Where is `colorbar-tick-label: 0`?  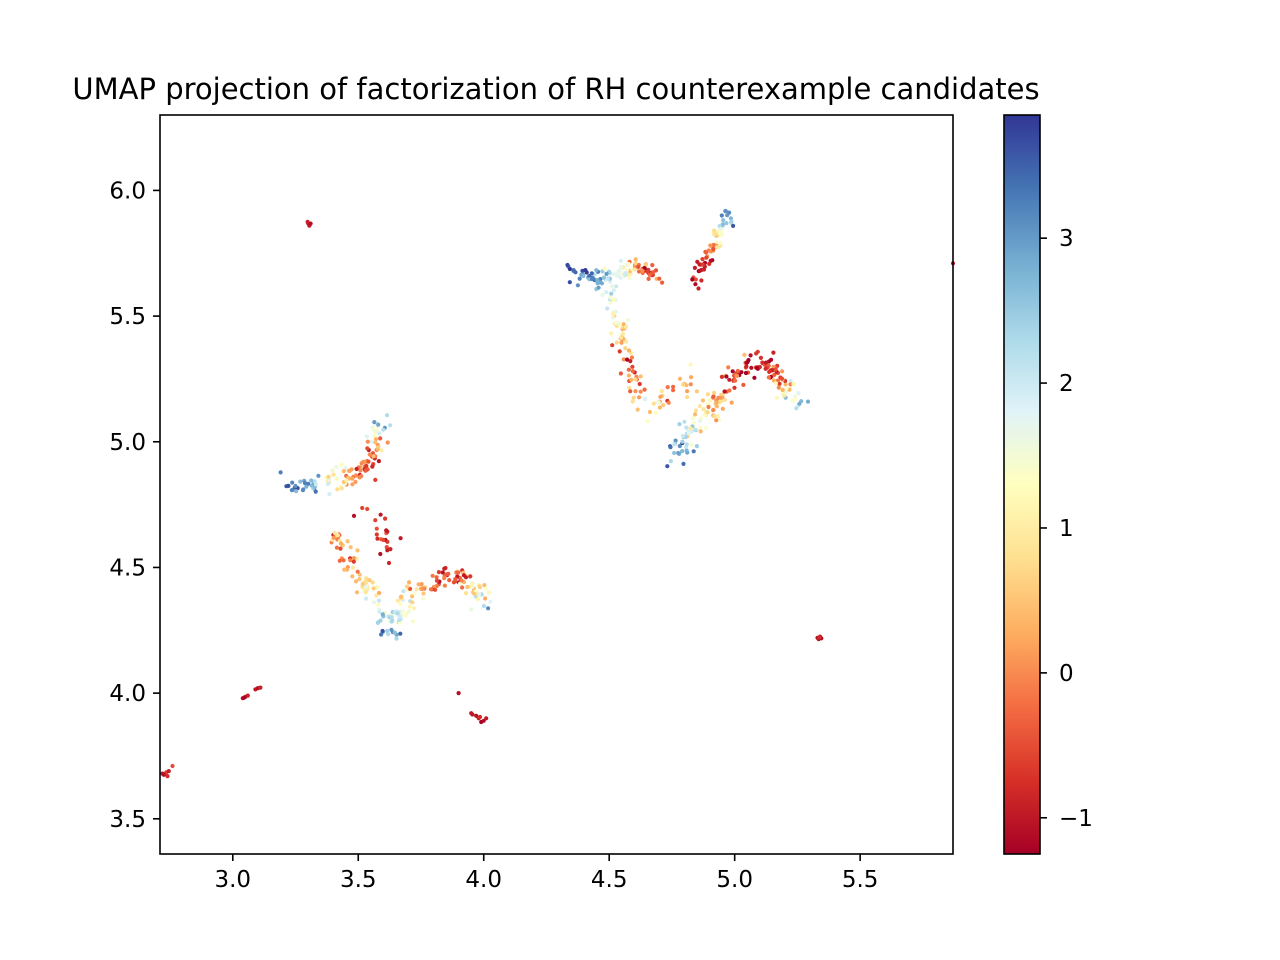 colorbar-tick-label: 0 is located at coordinates (1066, 674).